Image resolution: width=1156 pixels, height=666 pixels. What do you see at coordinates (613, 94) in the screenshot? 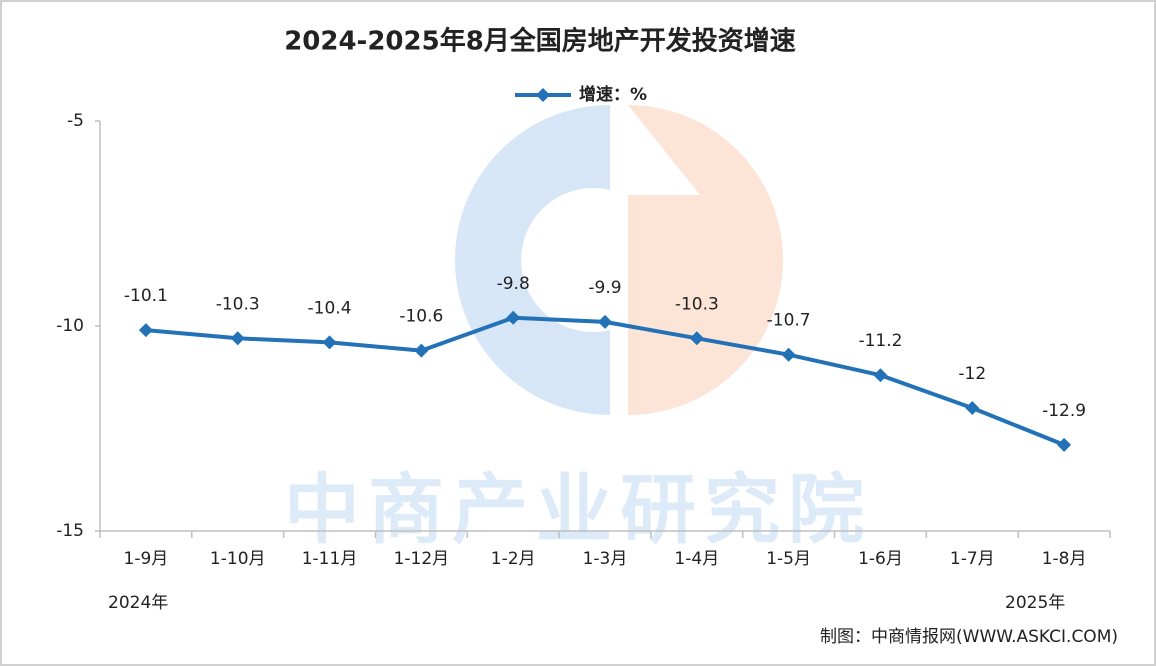
I see `legend-label: 增速：%` at bounding box center [613, 94].